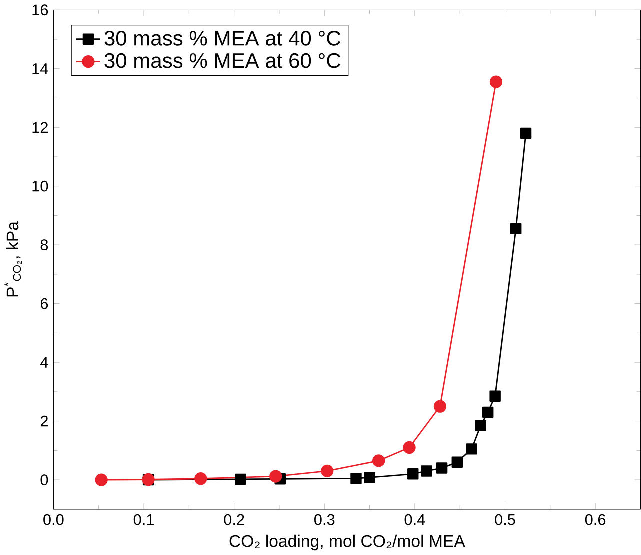 Image resolution: width=641 pixels, height=555 pixels. I want to click on legend-label: 30 mass % MEA at 40 °C, so click(222, 38).